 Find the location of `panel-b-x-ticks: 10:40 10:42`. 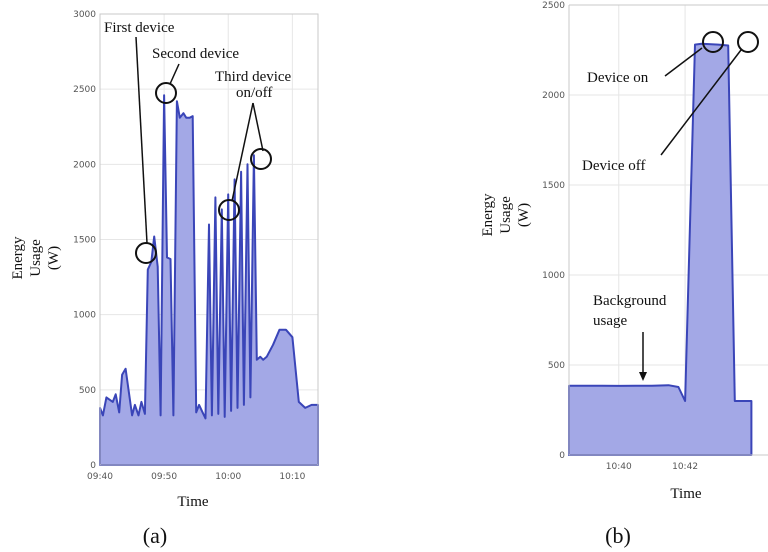

panel-b-x-ticks: 10:40 10:42 is located at coordinates (652, 467).